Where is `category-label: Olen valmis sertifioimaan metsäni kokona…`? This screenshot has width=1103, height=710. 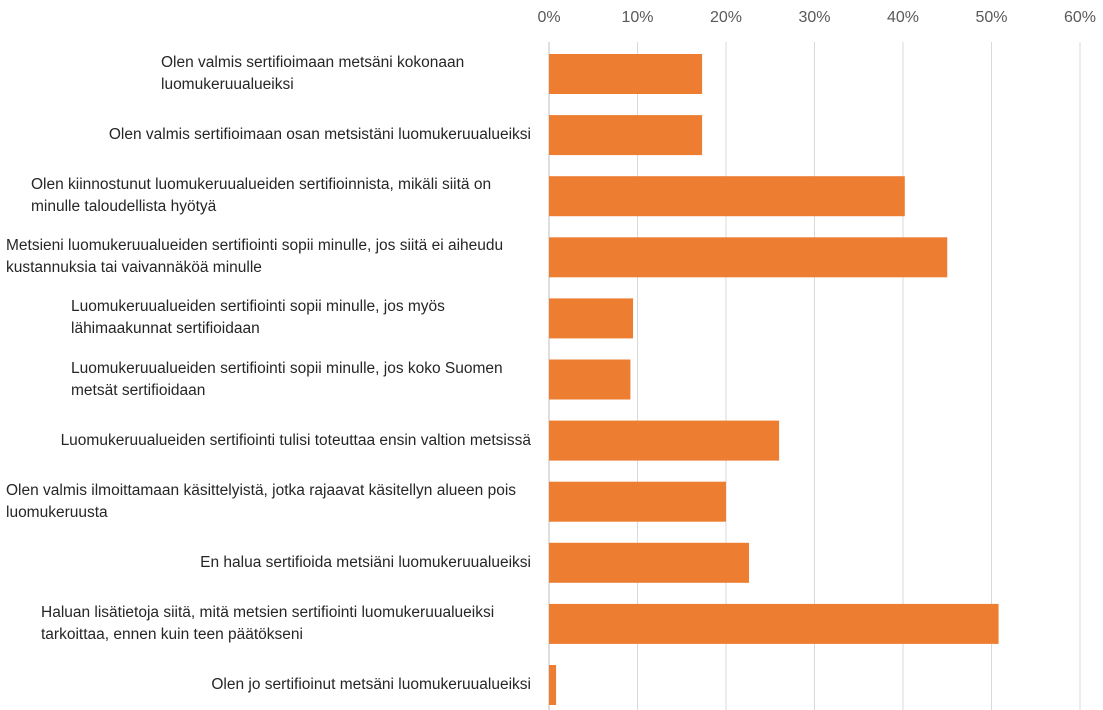
category-label: Olen valmis sertifioimaan metsäni kokona… is located at coordinates (313, 73).